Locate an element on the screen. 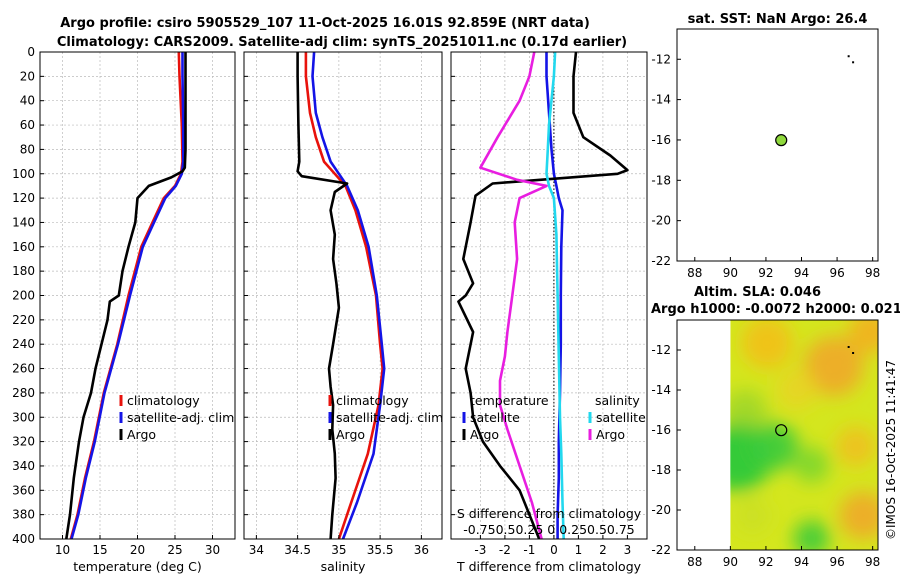 The height and width of the screenshot is (580, 900). salinity-argo-line is located at coordinates (322, 296).